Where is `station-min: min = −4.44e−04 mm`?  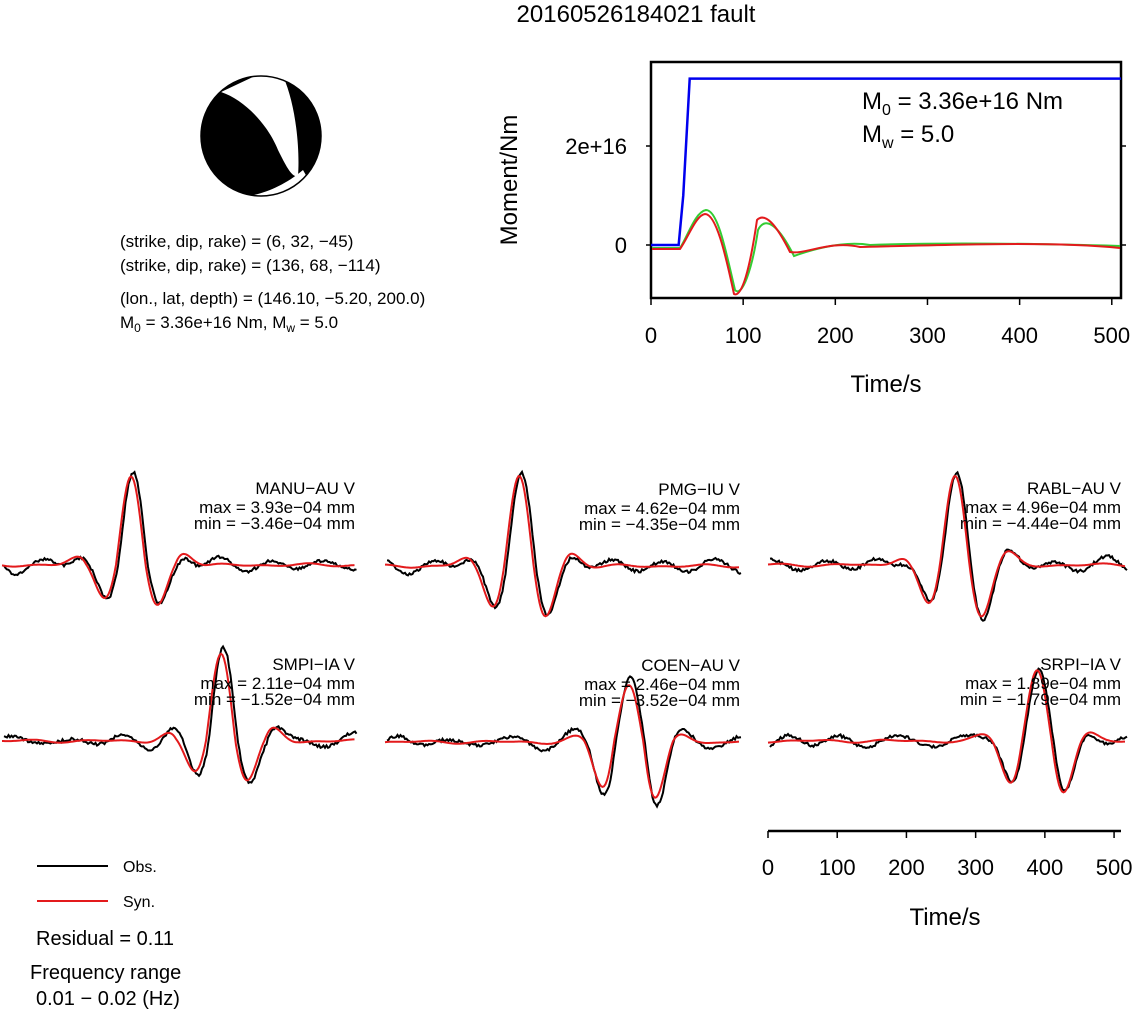 station-min: min = −4.44e−04 mm is located at coordinates (1040, 523).